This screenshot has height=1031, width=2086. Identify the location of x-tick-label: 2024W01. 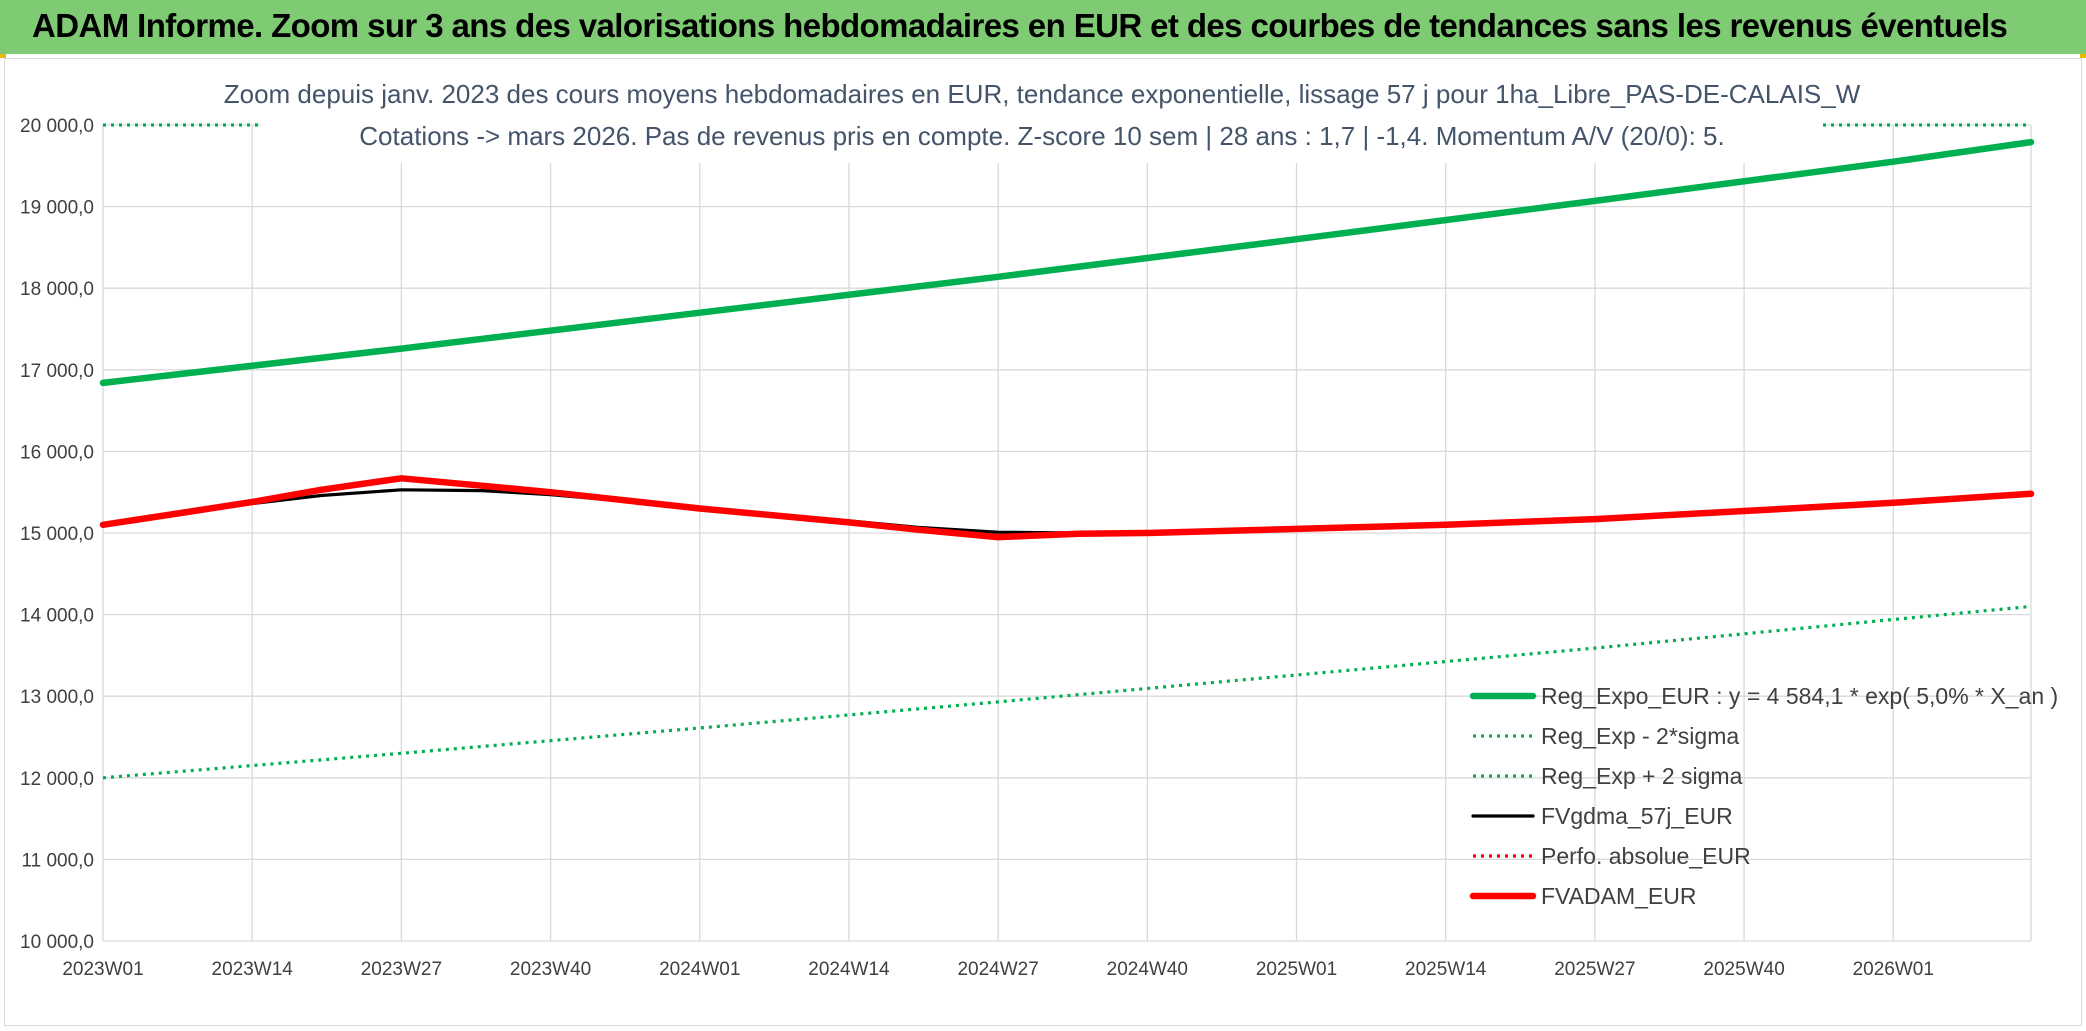
(699, 969).